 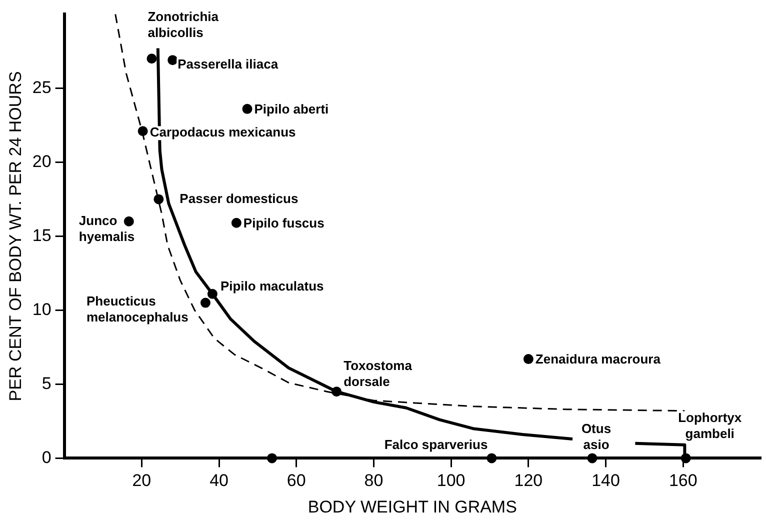 What do you see at coordinates (106, 228) in the screenshot?
I see `annotation: Junco hyemalis` at bounding box center [106, 228].